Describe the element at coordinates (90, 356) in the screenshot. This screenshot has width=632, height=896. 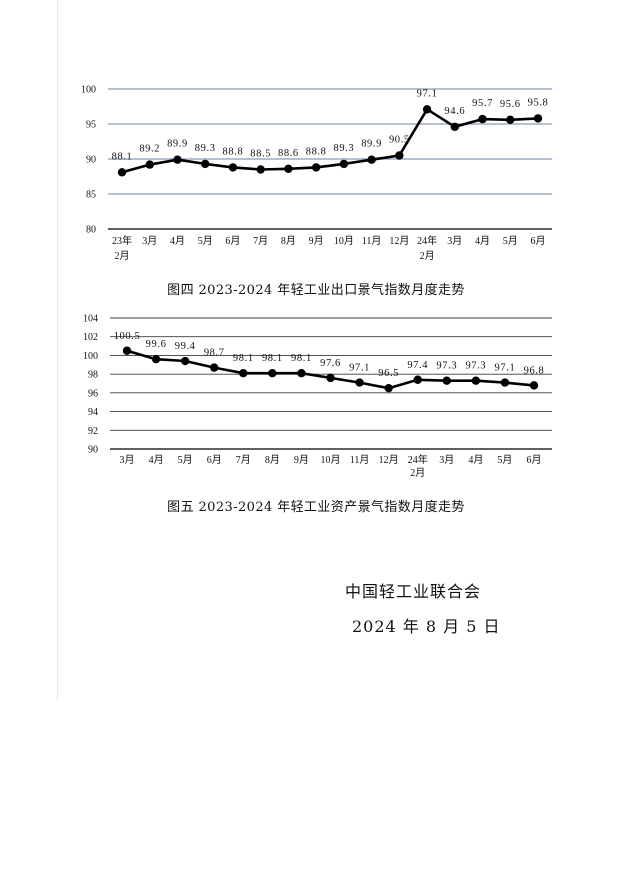
I see `y-tick-label: 100` at that location.